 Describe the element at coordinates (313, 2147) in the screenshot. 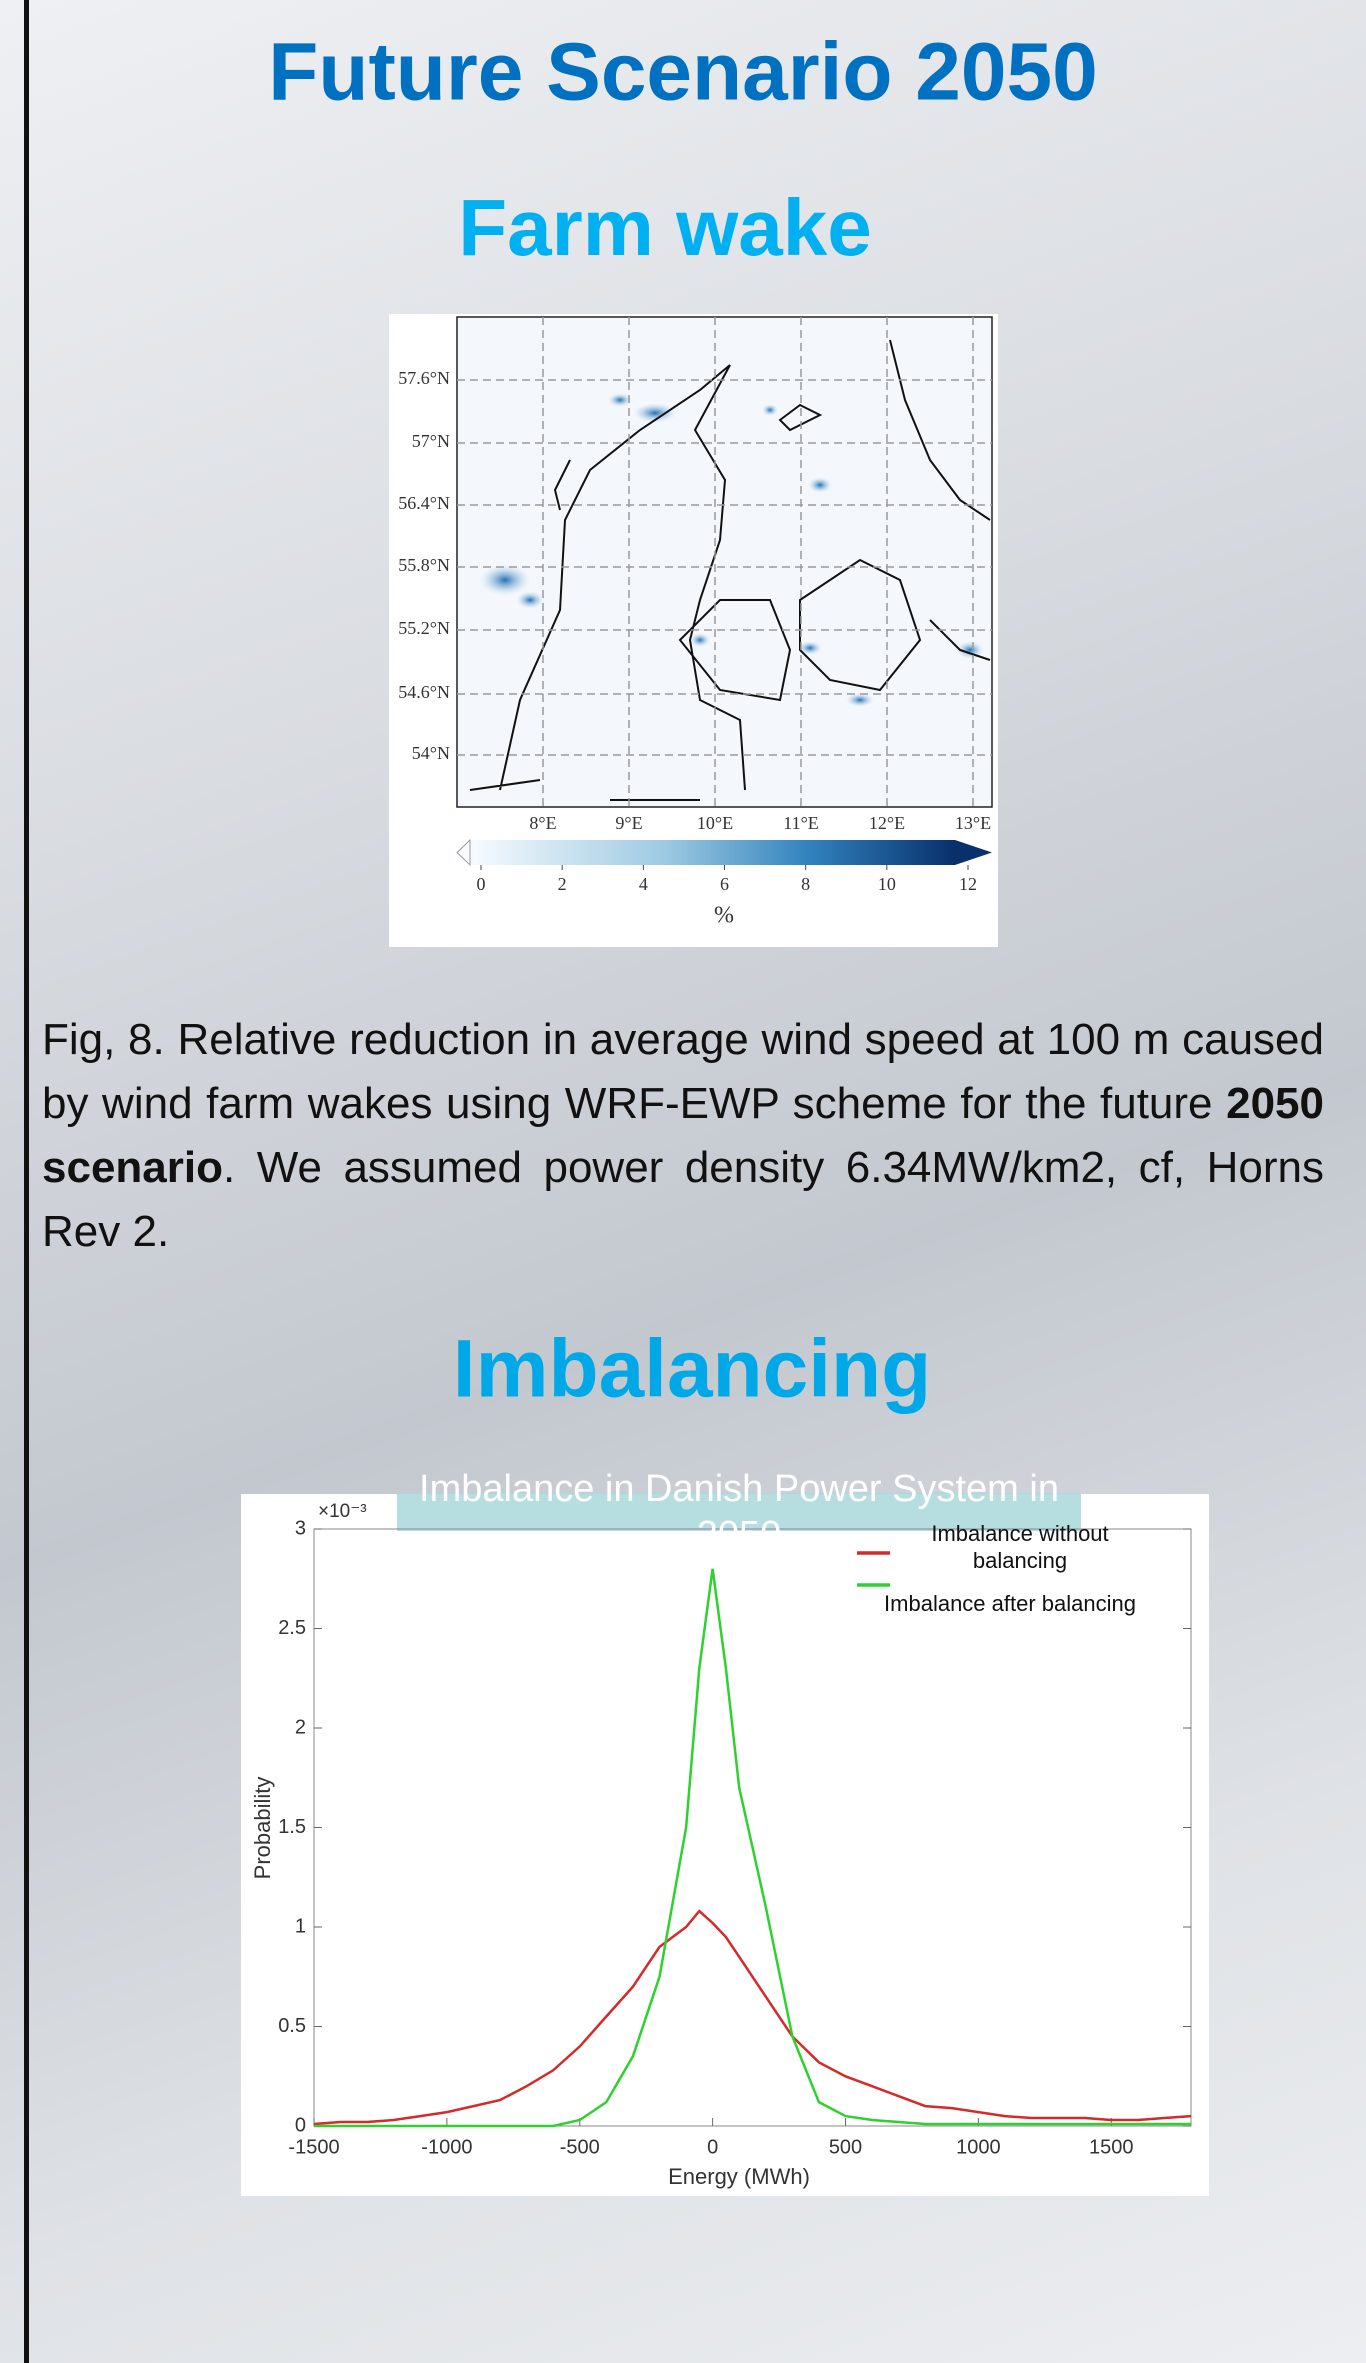

I see `x-tick-label: -1500` at that location.